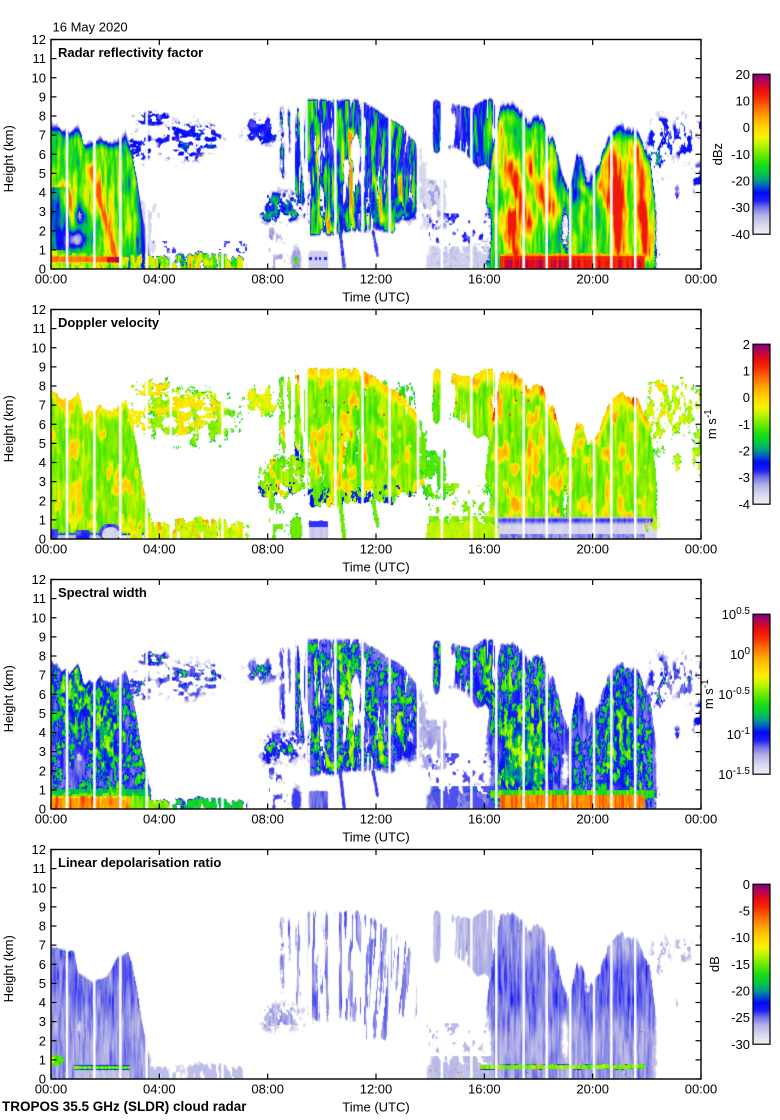 The height and width of the screenshot is (1120, 780). Describe the element at coordinates (744, 451) in the screenshot. I see `svg-text: -2` at that location.